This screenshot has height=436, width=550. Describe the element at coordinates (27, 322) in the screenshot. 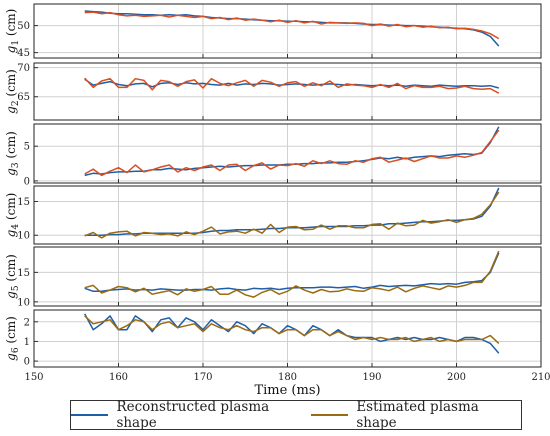

I see `y-tick-label: 2` at that location.